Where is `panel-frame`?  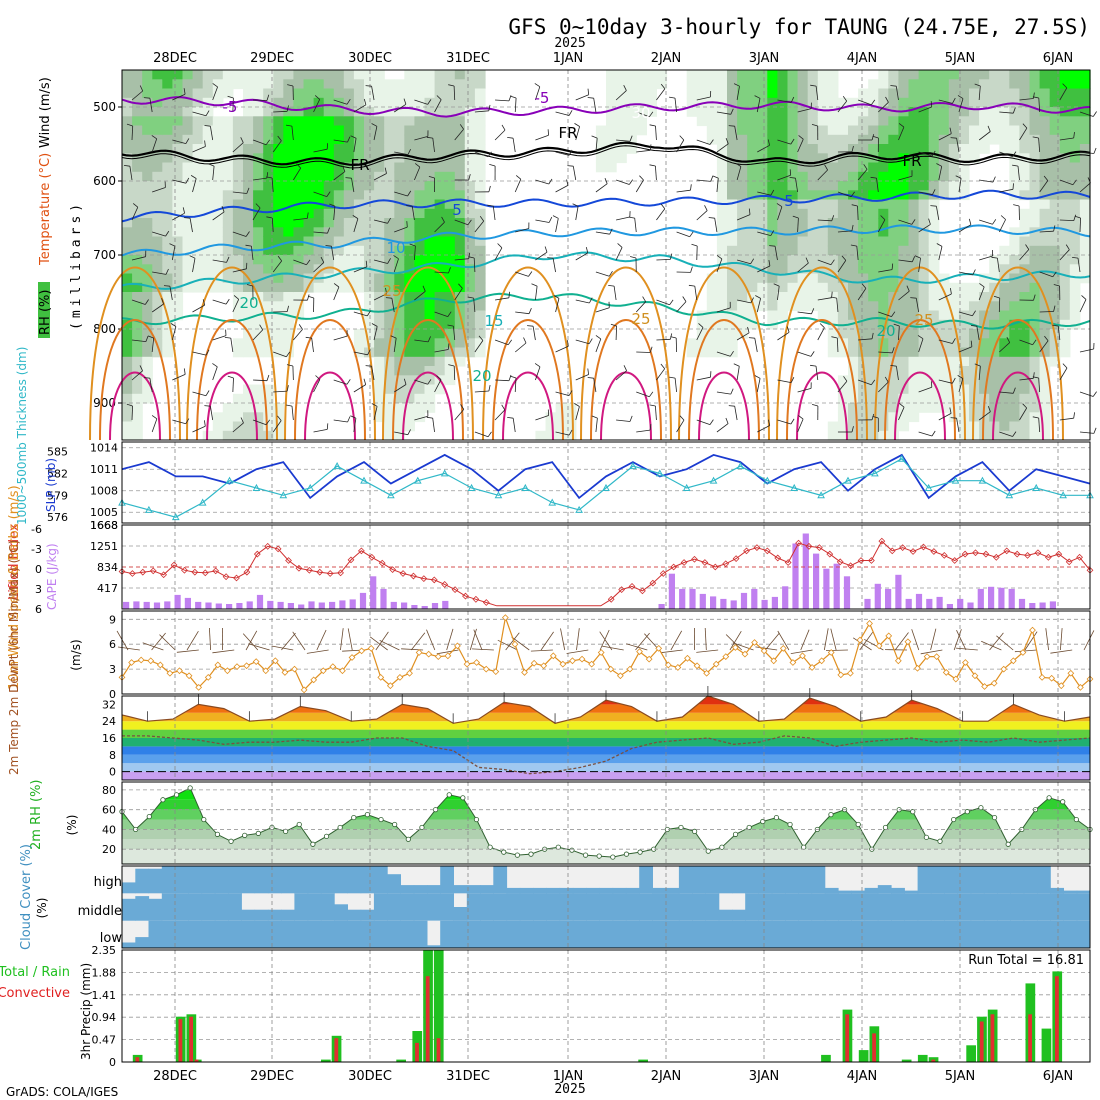
panel-frame is located at coordinates (606, 907).